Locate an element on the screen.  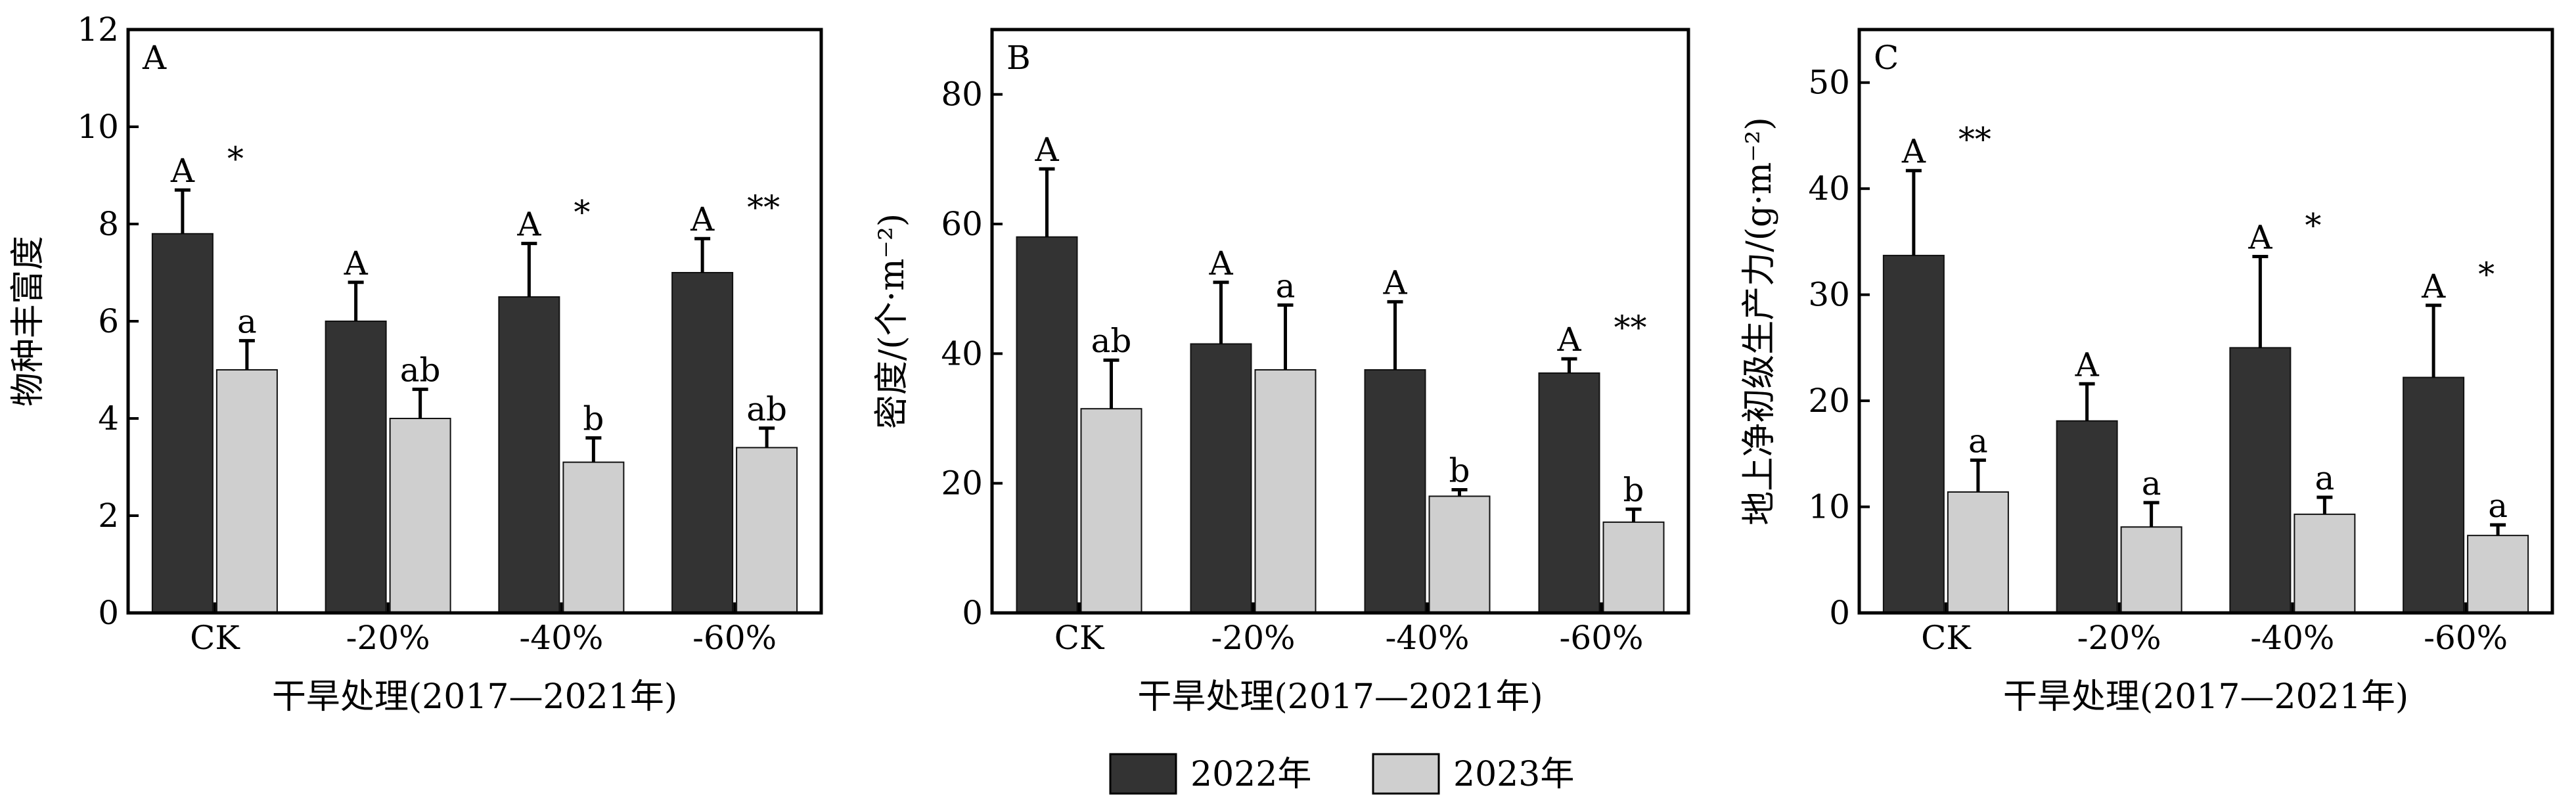
x-axis-title-C: 干旱处理(2017—2021年) is located at coordinates (2205, 697).